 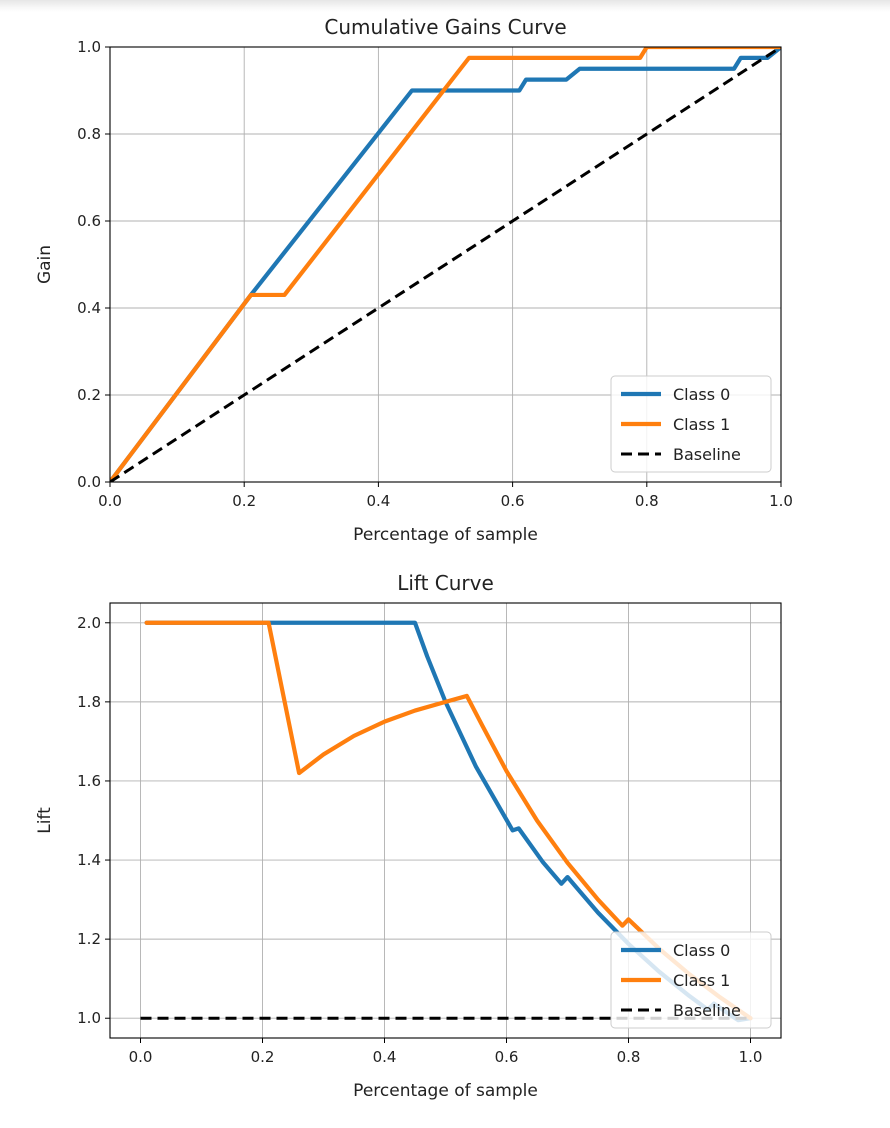 I want to click on y-tick-label: 0.0, so click(x=89, y=482).